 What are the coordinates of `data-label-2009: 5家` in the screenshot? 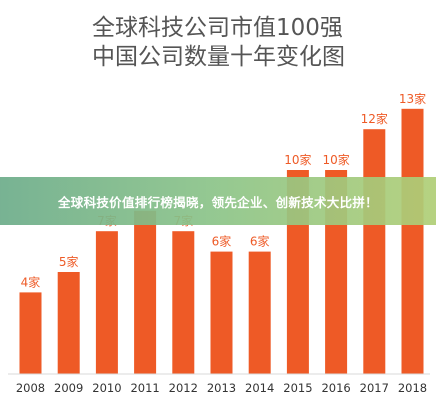 It's located at (69, 261).